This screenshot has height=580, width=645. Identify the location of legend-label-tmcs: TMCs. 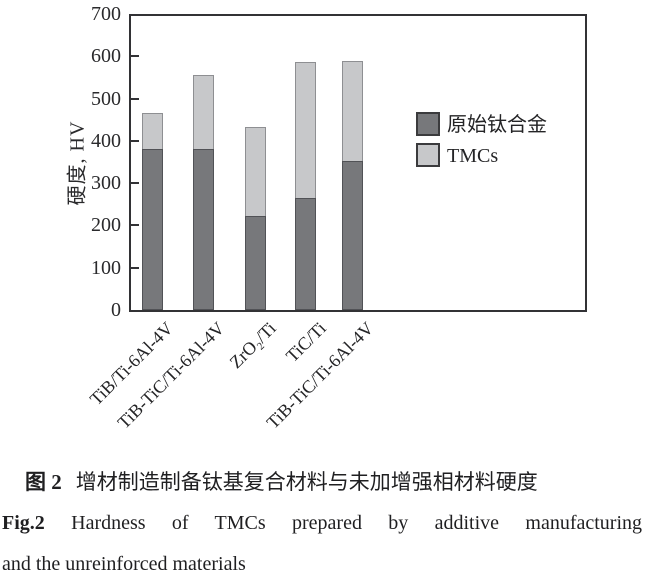
(473, 156).